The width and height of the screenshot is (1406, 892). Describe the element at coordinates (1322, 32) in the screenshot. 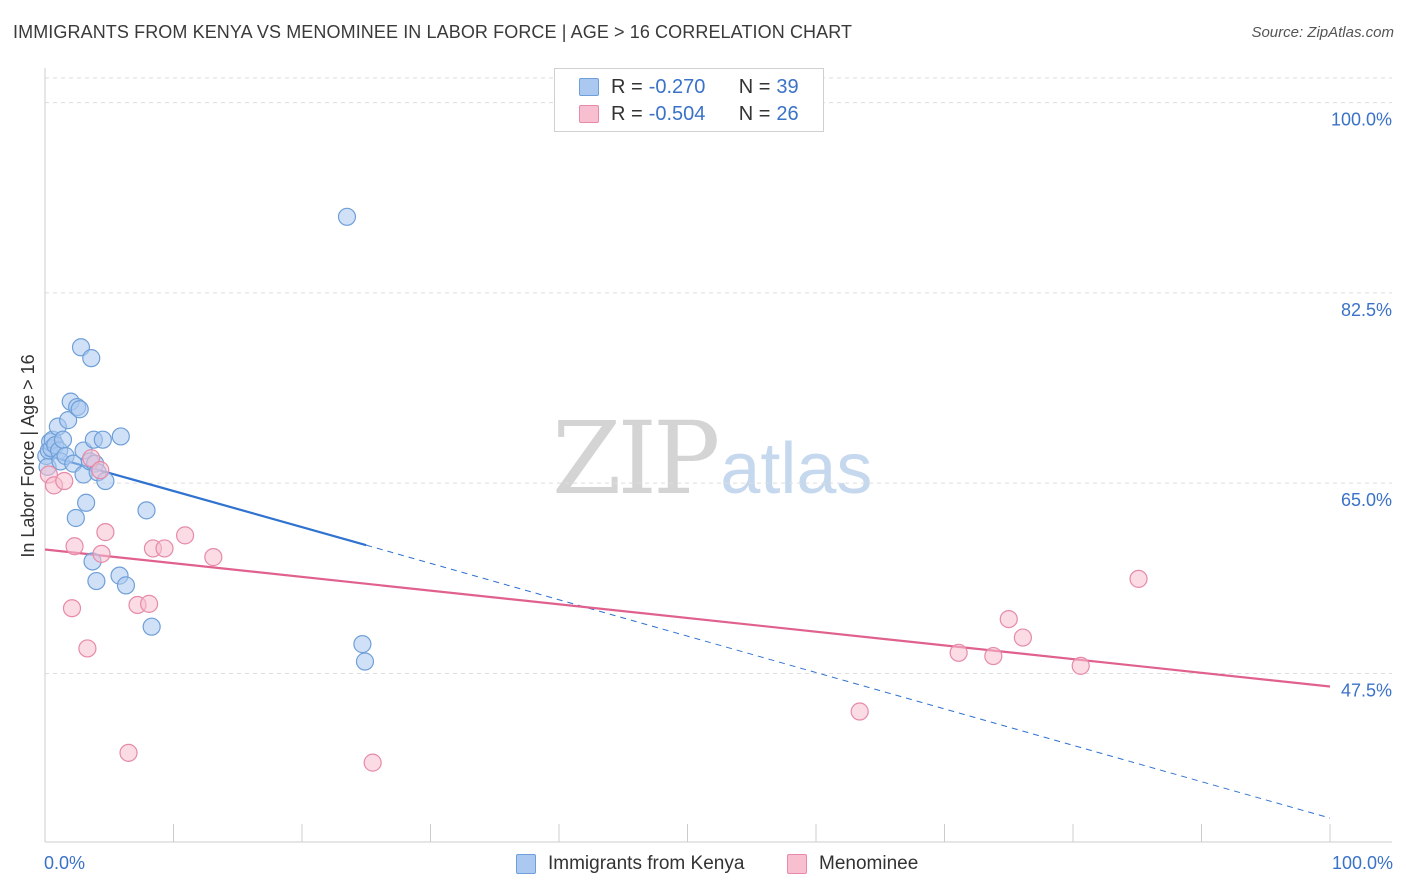

I see `source-label: Source: ZipAtlas.com` at that location.